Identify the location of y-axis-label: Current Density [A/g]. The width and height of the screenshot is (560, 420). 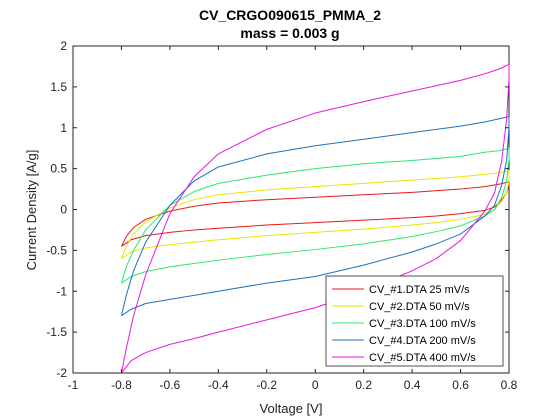
(31, 210).